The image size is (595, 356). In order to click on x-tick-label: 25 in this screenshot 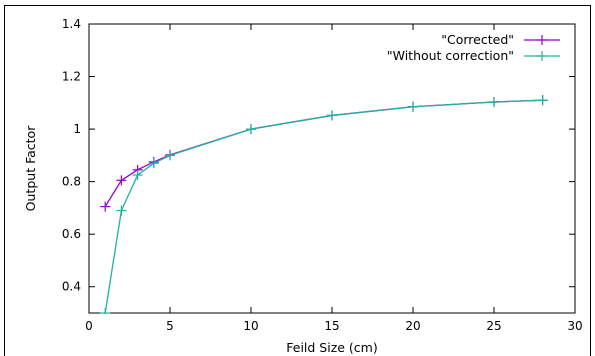, I will do `click(493, 326)`.